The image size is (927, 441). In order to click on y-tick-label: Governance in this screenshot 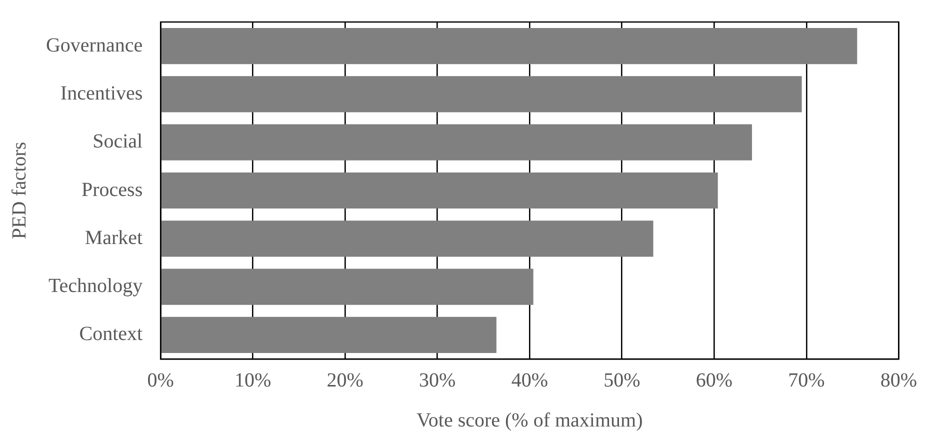, I will do `click(94, 45)`.